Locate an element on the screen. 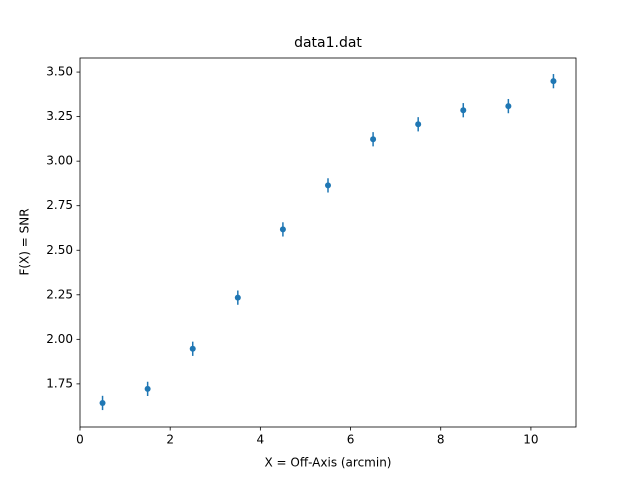 This screenshot has height=480, width=640. y-tick-label: 3.50 is located at coordinates (59, 72).